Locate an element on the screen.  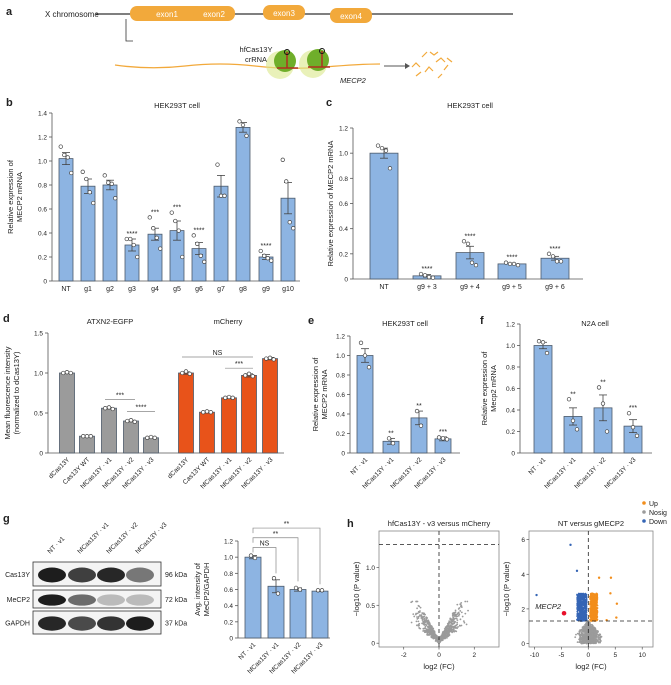
blot-protein-label: GAPDH is located at coordinates (17, 624).